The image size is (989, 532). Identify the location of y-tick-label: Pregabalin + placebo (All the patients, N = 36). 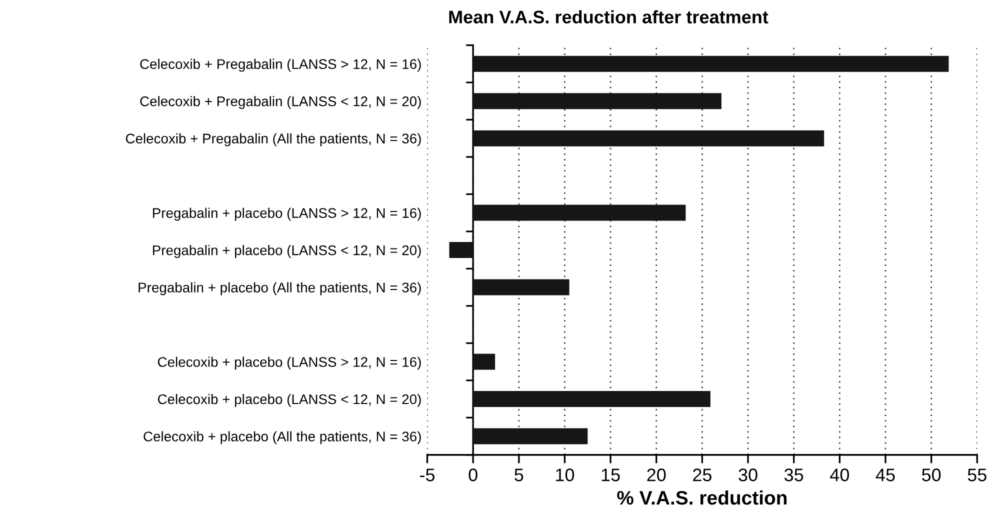
(279, 289).